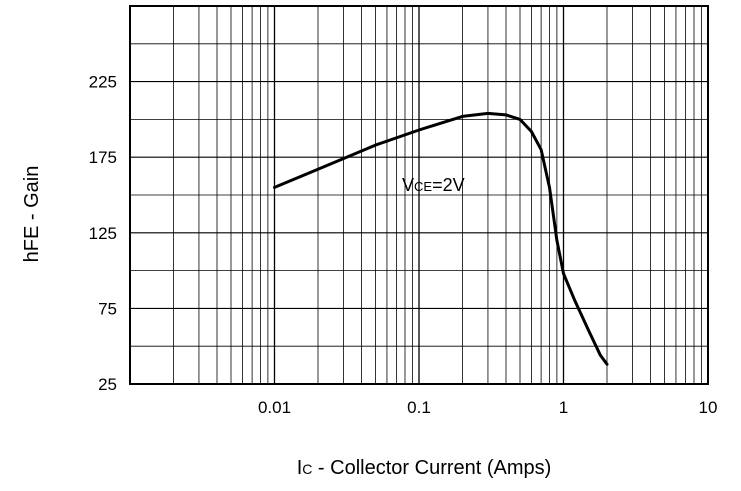 This screenshot has height=491, width=741. What do you see at coordinates (107, 308) in the screenshot?
I see `y-tick-label: 75` at bounding box center [107, 308].